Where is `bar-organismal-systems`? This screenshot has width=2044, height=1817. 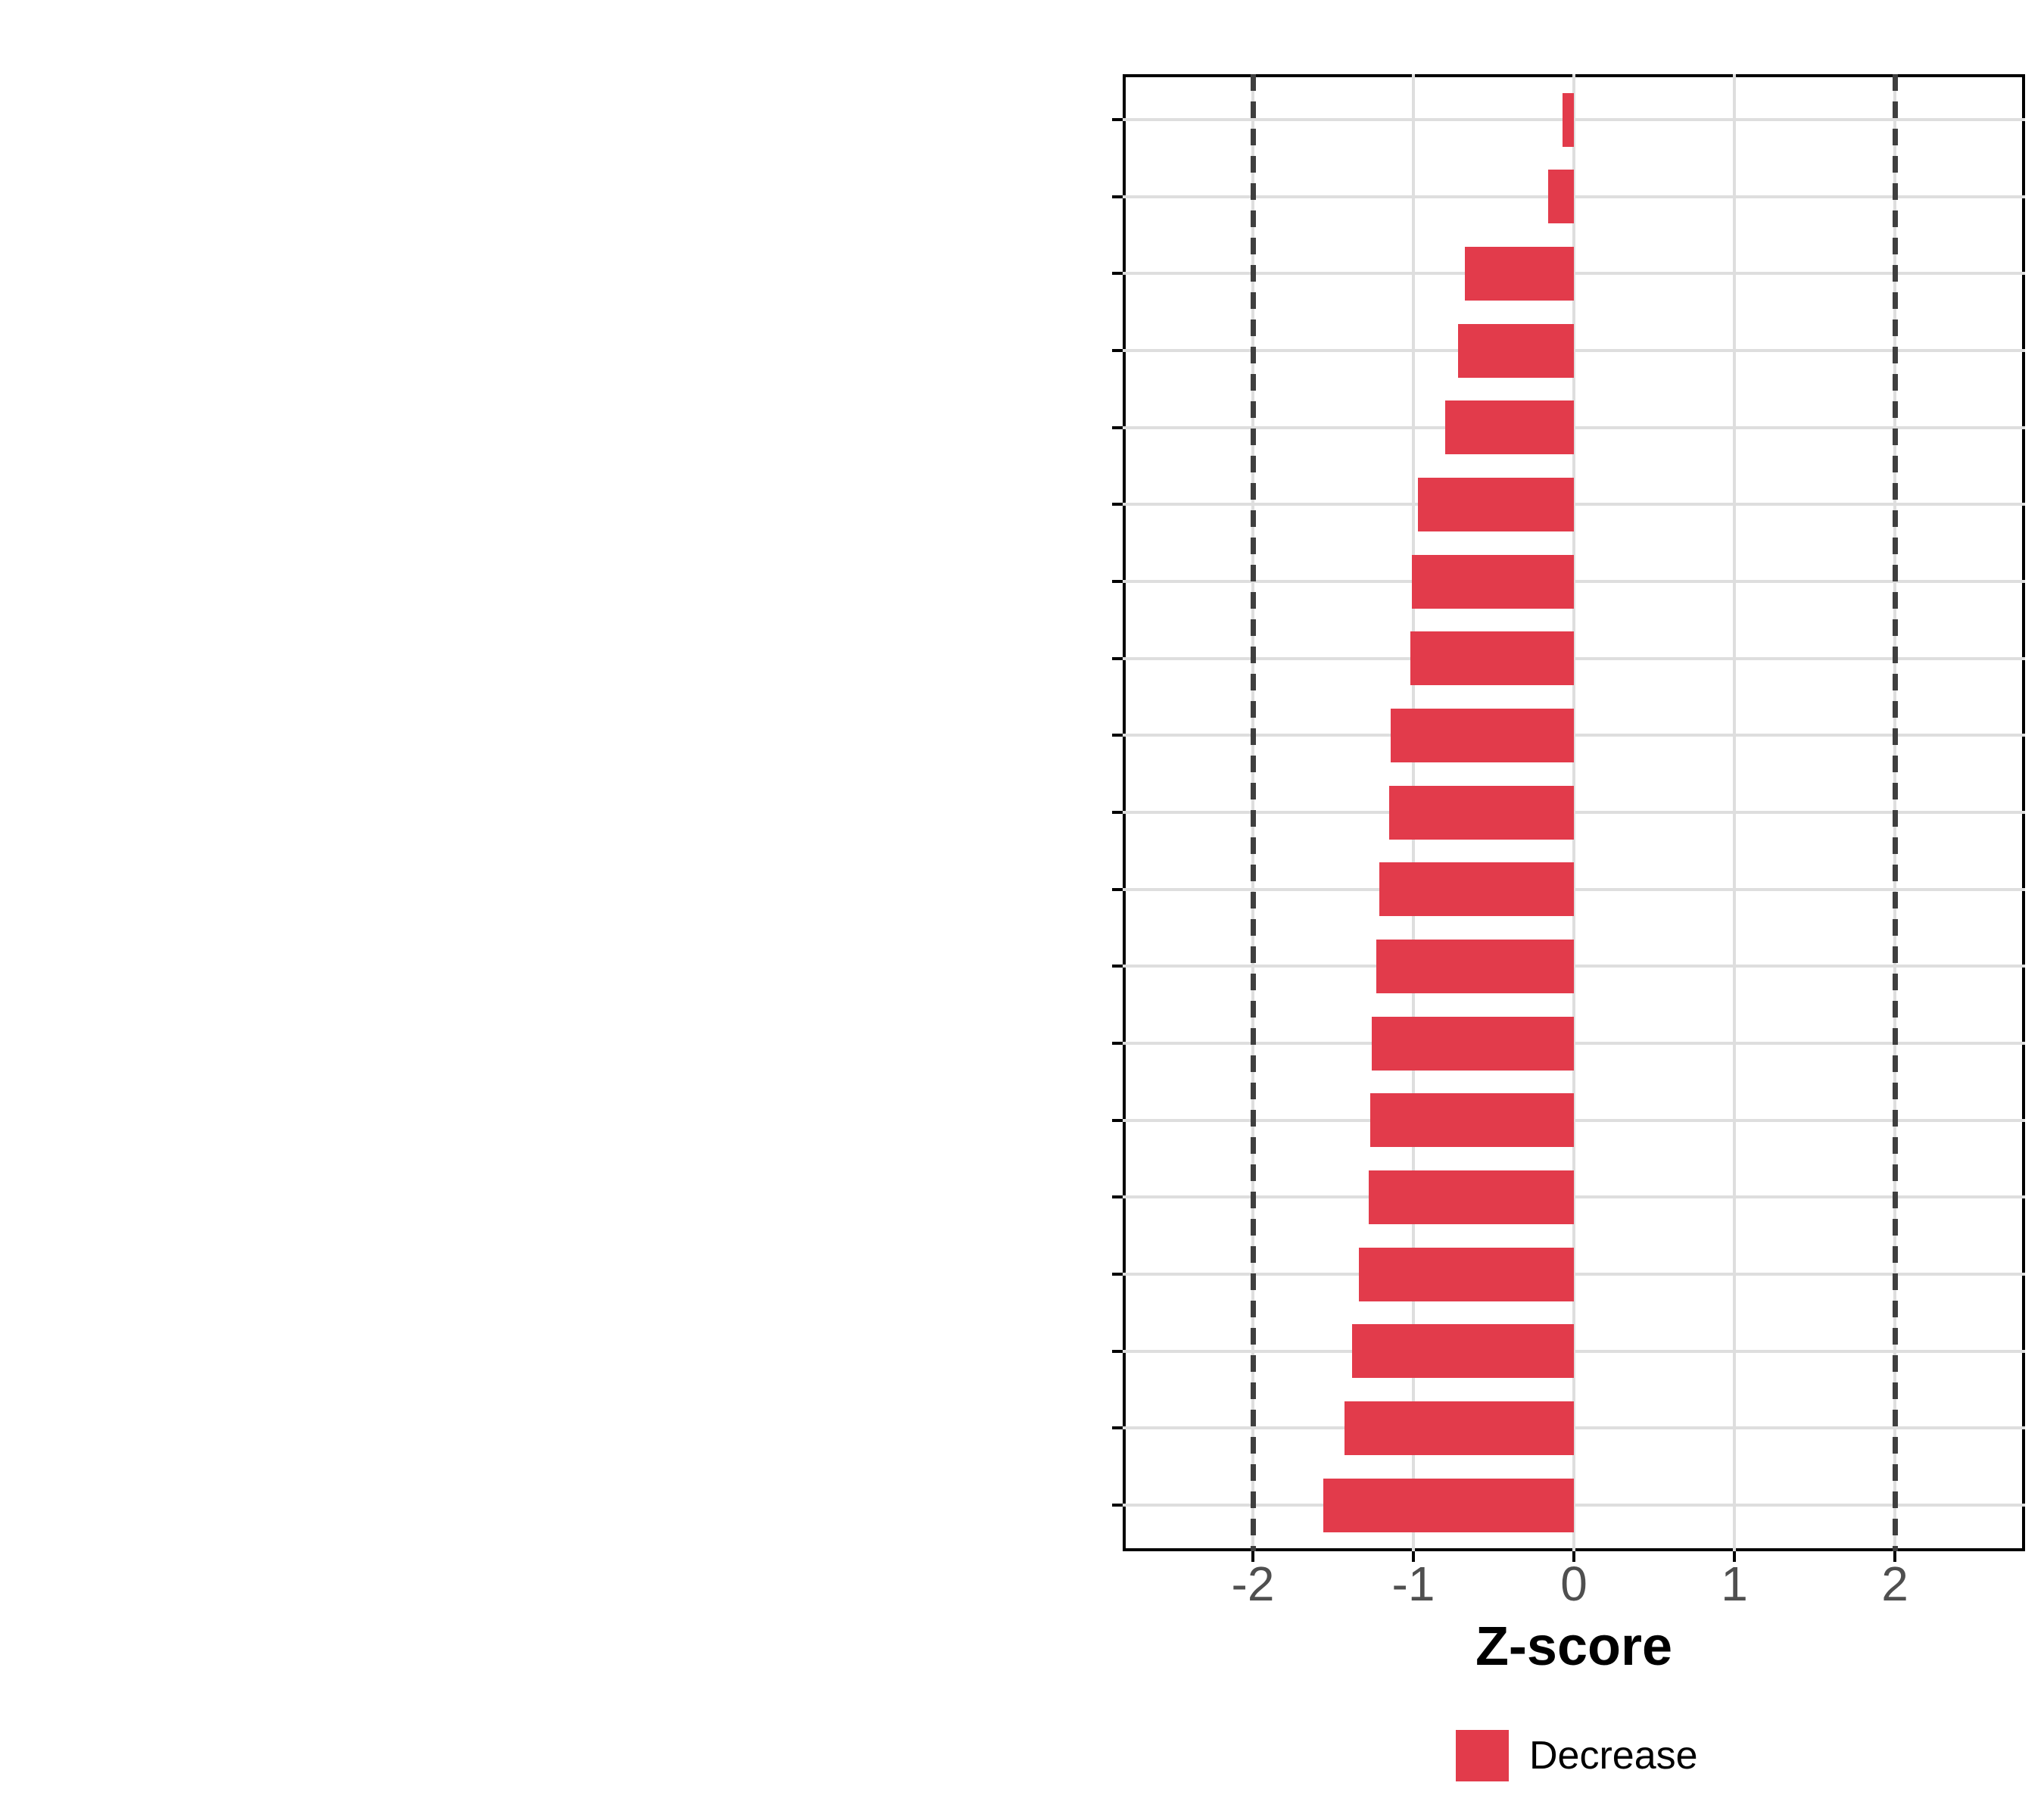
bar-organismal-systems is located at coordinates (1496, 504).